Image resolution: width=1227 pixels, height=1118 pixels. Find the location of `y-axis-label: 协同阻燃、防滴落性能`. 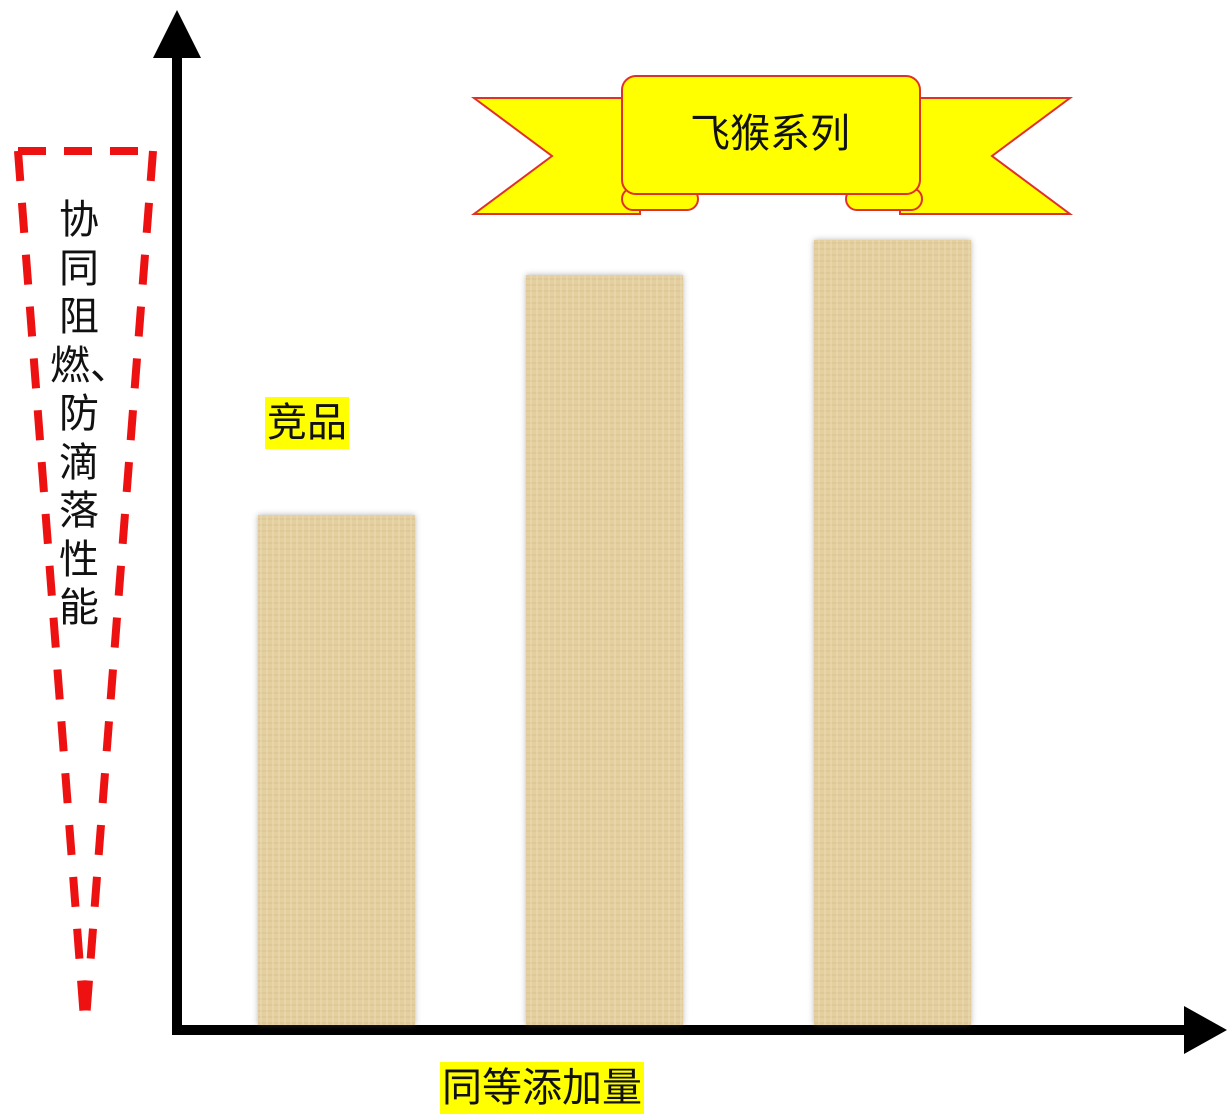

y-axis-label: 协同阻燃、防滴落性能 is located at coordinates (90, 414).